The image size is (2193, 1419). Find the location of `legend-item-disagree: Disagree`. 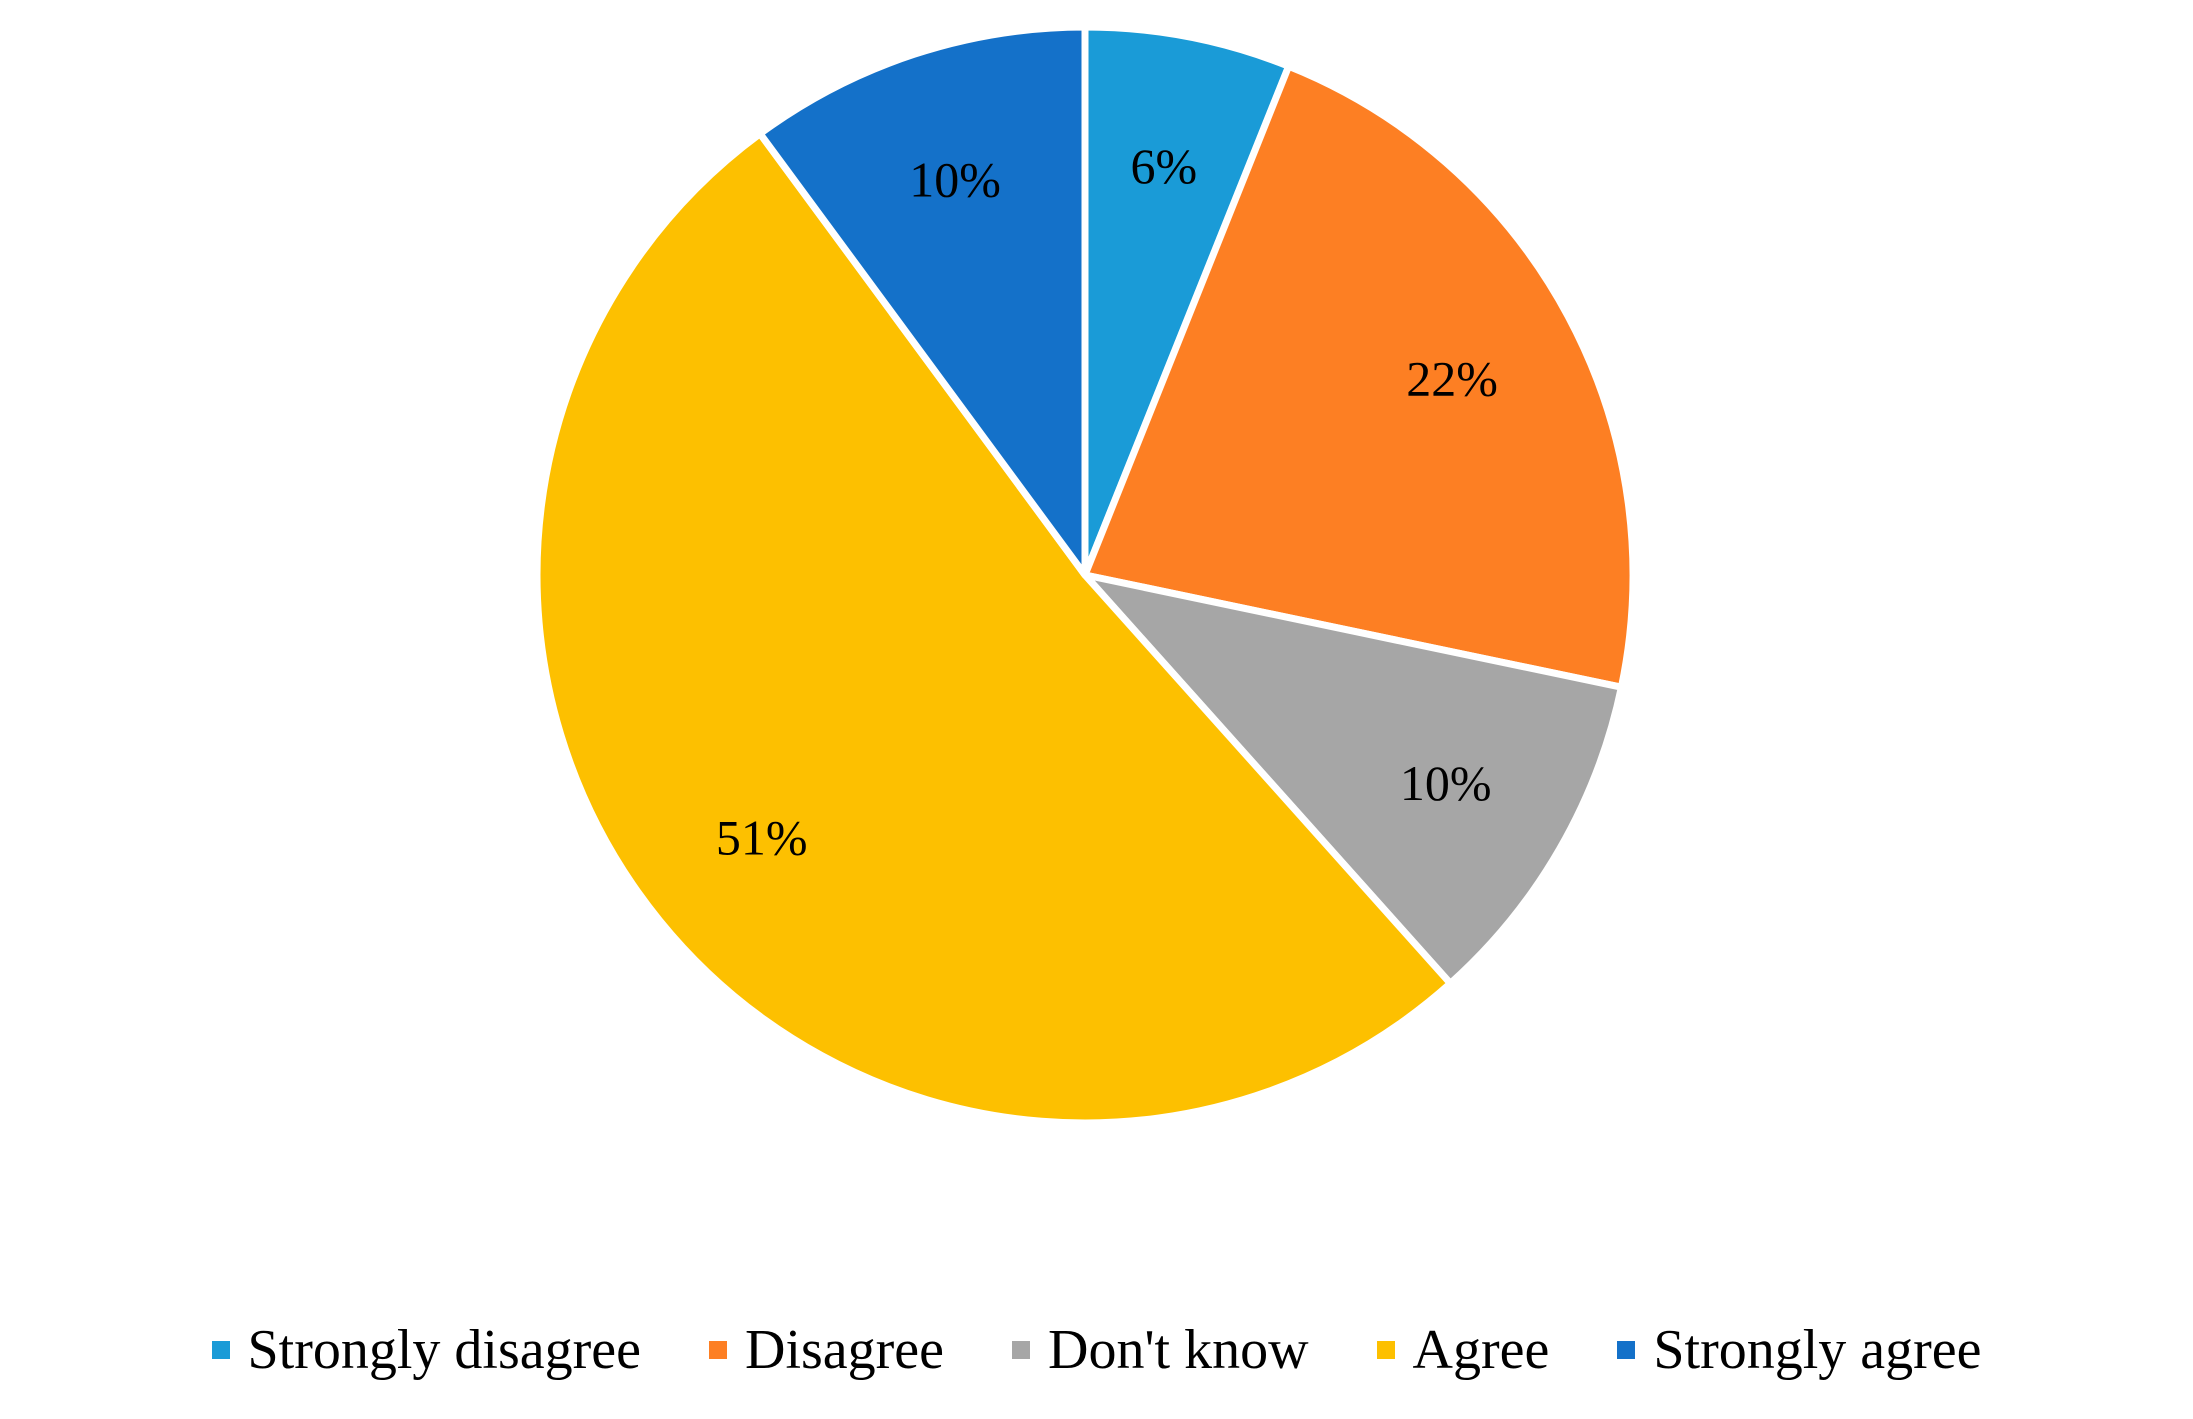

legend-item-disagree: Disagree is located at coordinates (826, 1350).